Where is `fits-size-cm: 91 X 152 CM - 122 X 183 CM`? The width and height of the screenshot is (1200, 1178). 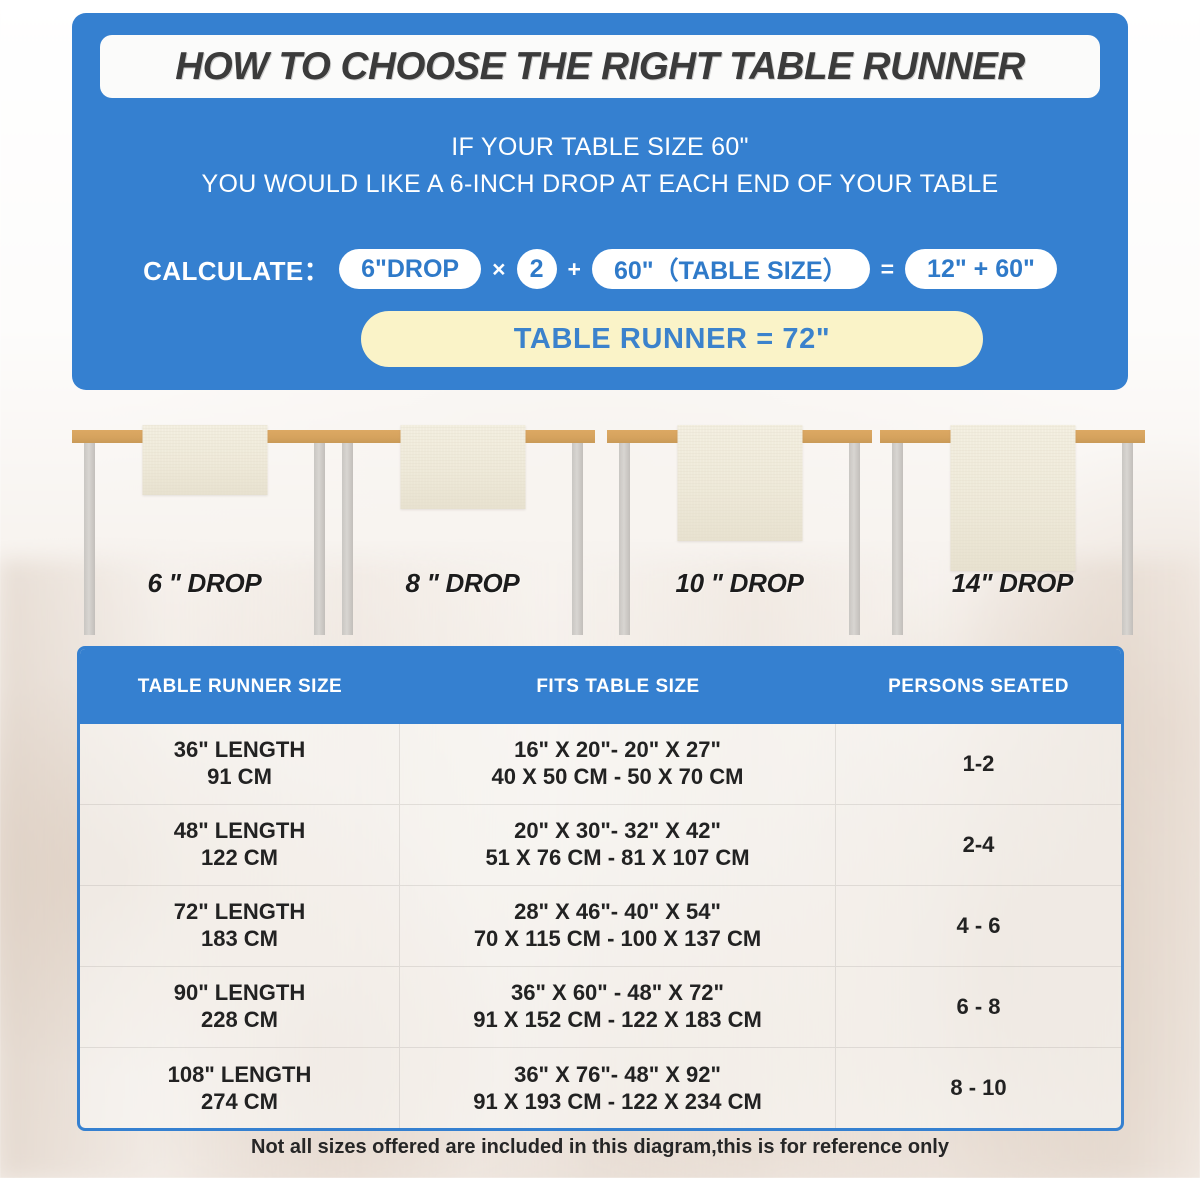 fits-size-cm: 91 X 152 CM - 122 X 183 CM is located at coordinates (617, 1019).